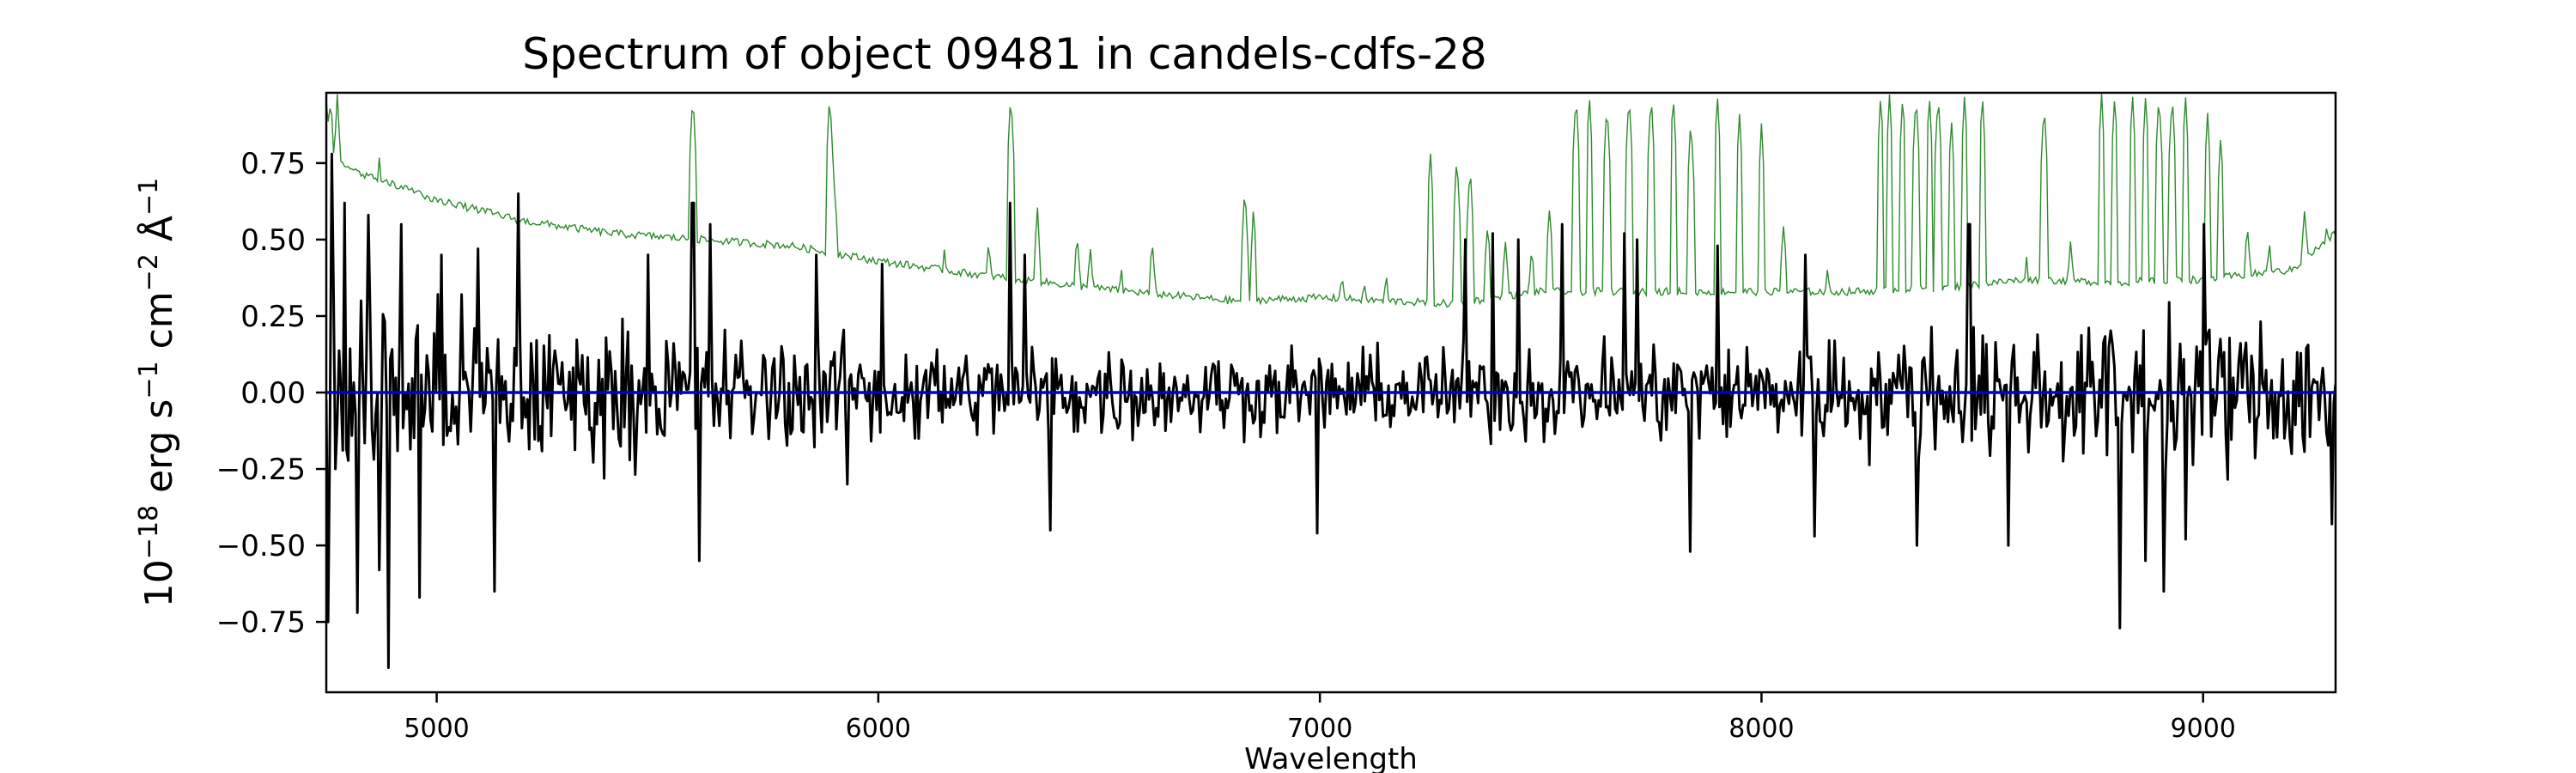 The height and width of the screenshot is (773, 2576). Describe the element at coordinates (261, 470) in the screenshot. I see `y-tick-label: −0.25` at that location.